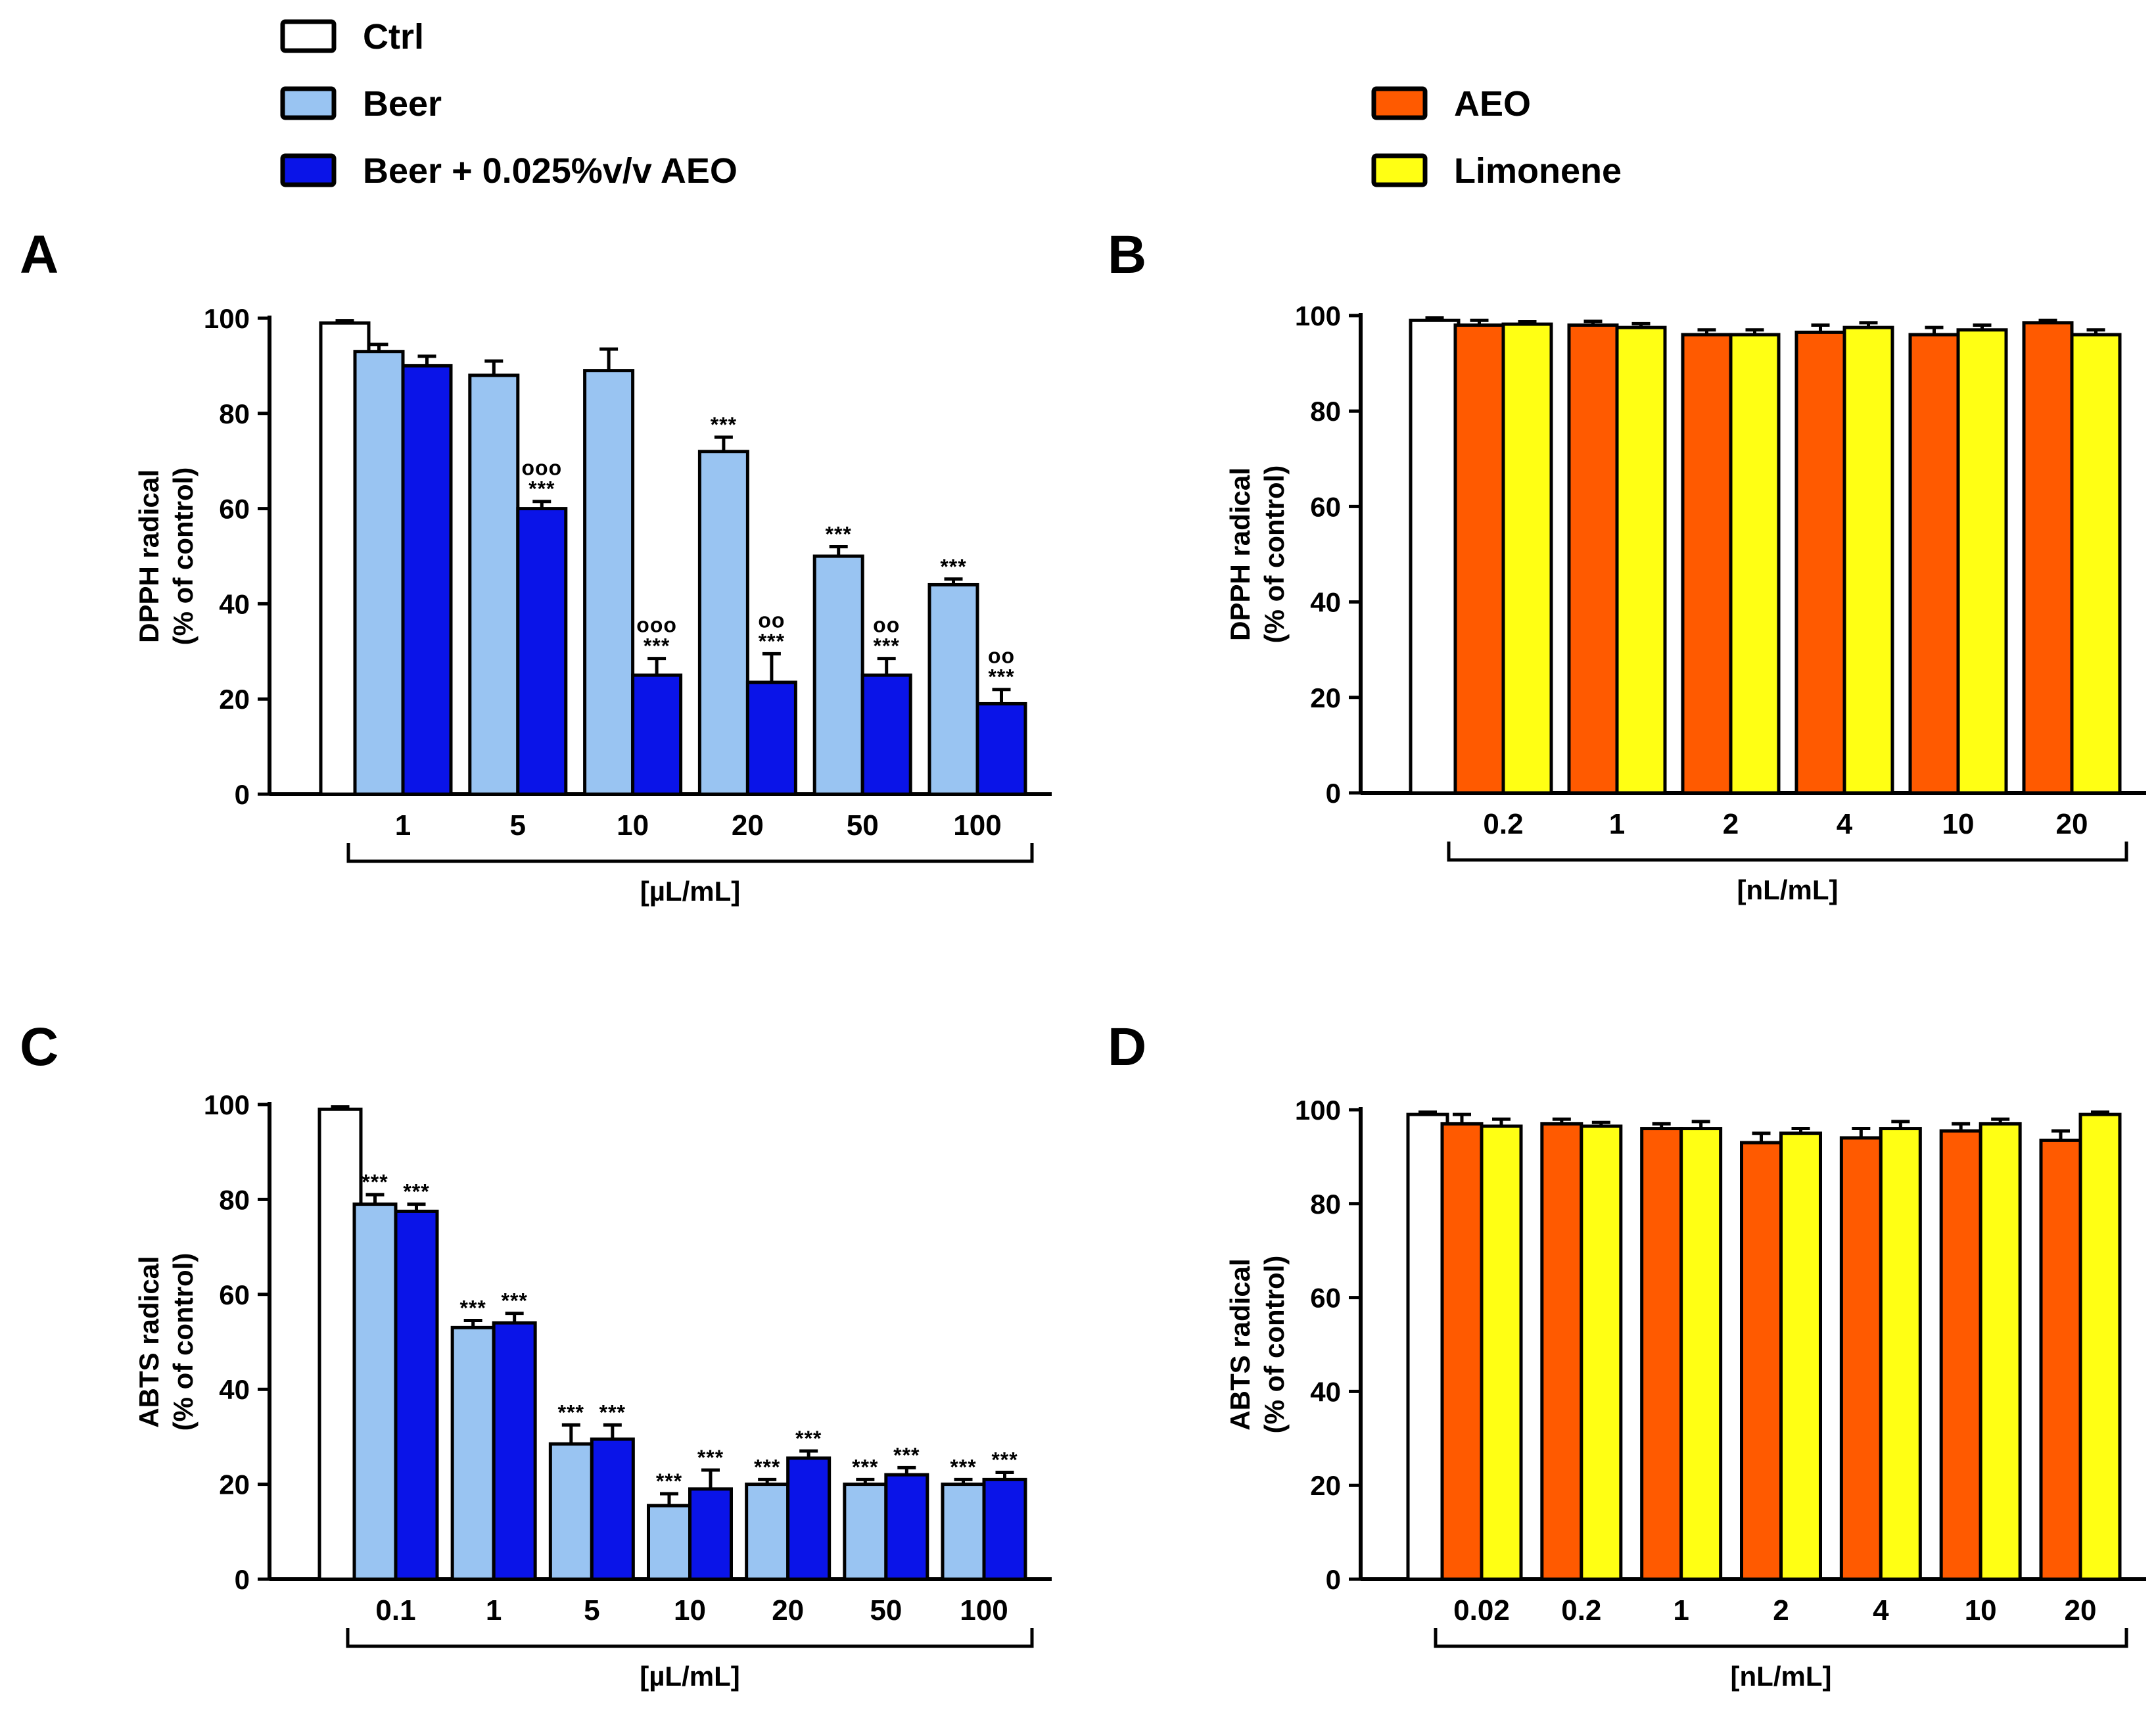  I want to click on legend-label: Beer + 0.025%v/v AEO, so click(550, 171).